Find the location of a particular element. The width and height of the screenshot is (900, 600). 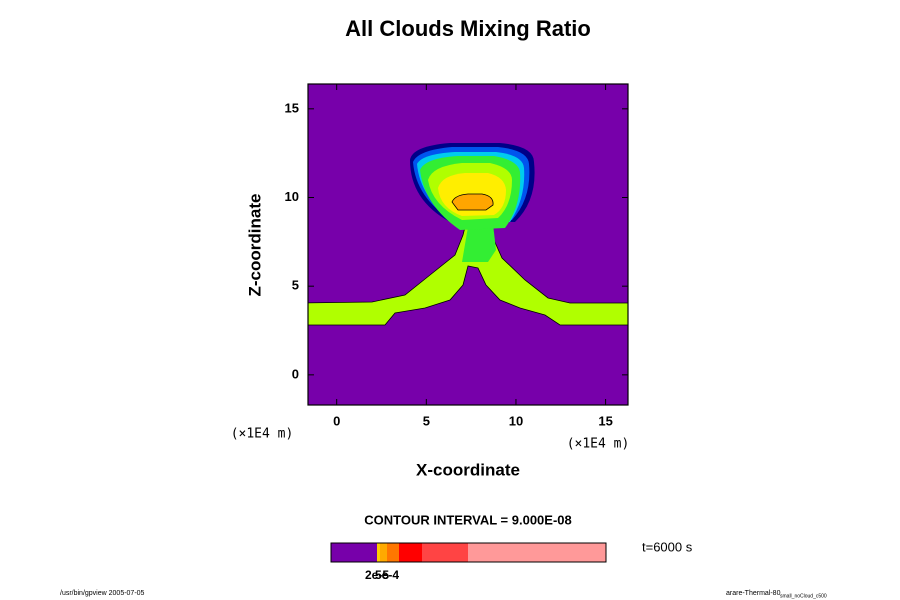

x-tick-label: 0 is located at coordinates (336, 420).